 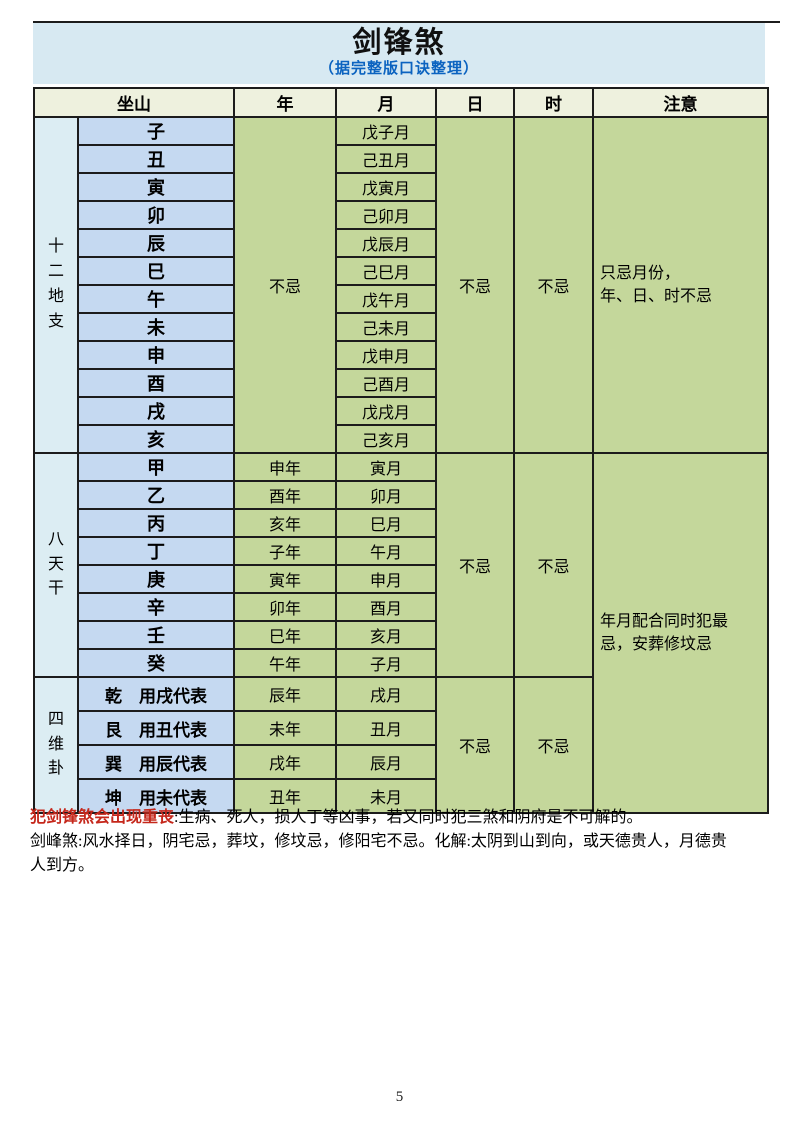 What do you see at coordinates (285, 635) in the screenshot?
I see `cell-year: 巳年` at bounding box center [285, 635].